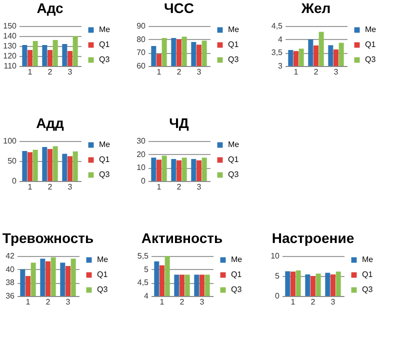 The image size is (402, 347). I want to click on y-tick-label: 70, so click(141, 53).